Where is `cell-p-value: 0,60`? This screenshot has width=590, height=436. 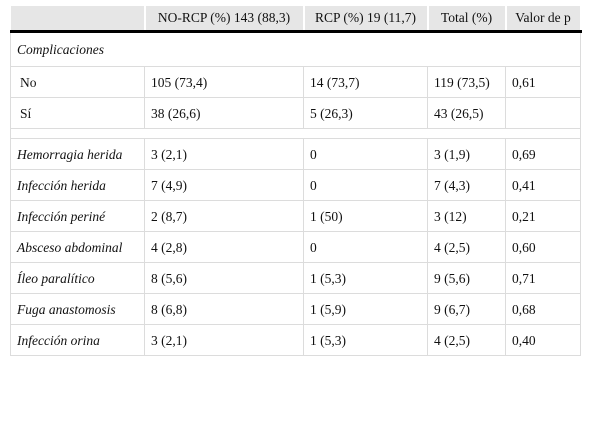
cell-p-value: 0,60 is located at coordinates (543, 247).